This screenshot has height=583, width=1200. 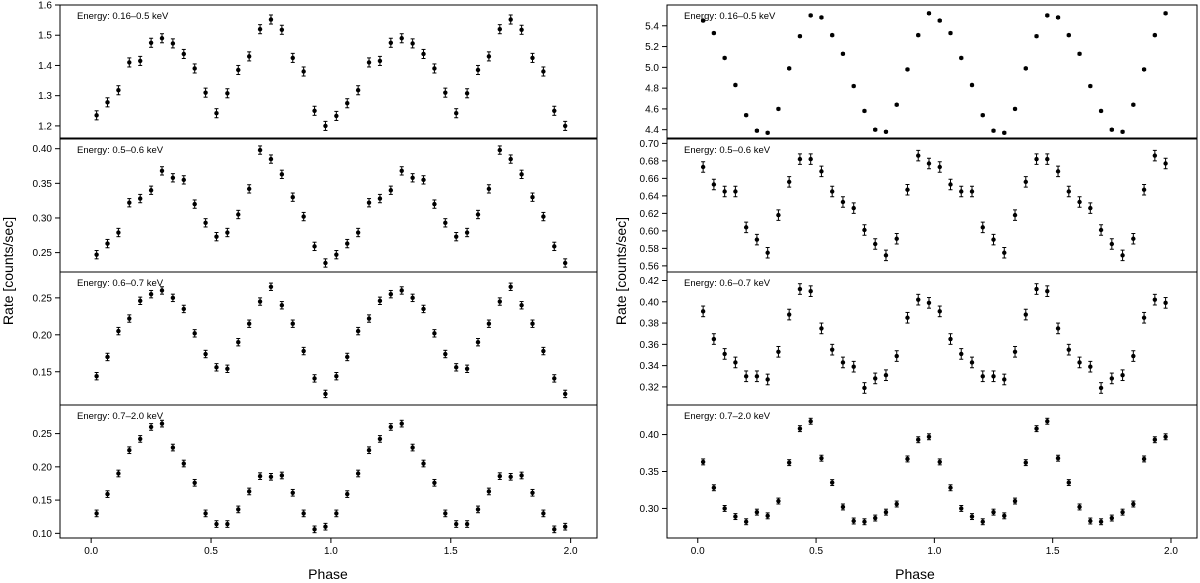 I want to click on y-tick-label: 5.4, so click(x=652, y=26).